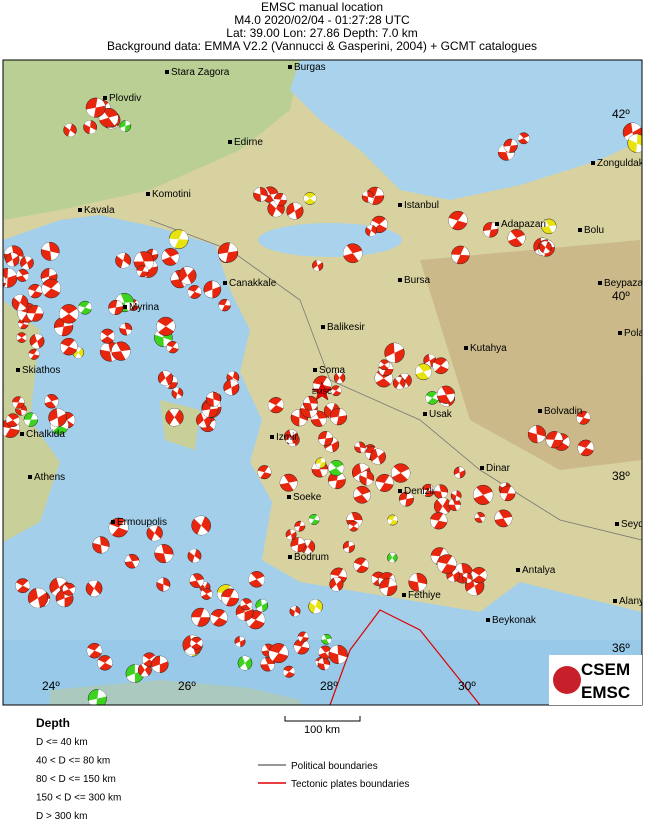 The width and height of the screenshot is (646, 820). What do you see at coordinates (73, 761) in the screenshot?
I see `depth-item: 40 < D <= 80 km` at bounding box center [73, 761].